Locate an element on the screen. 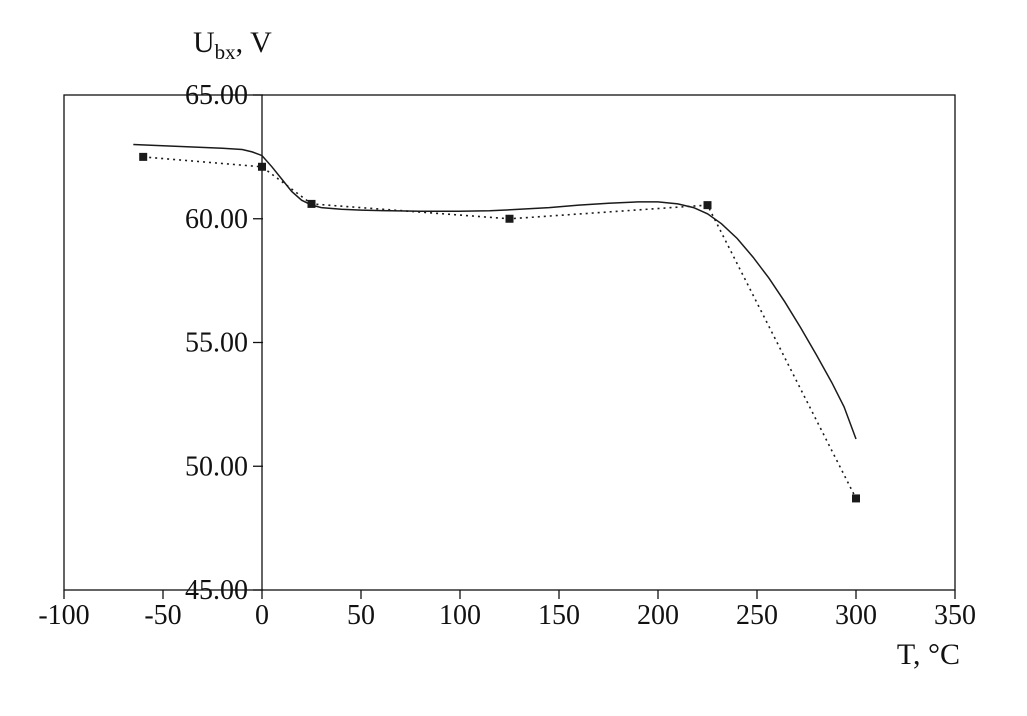 The image size is (1027, 716). x-tick-label: 100 is located at coordinates (460, 615).